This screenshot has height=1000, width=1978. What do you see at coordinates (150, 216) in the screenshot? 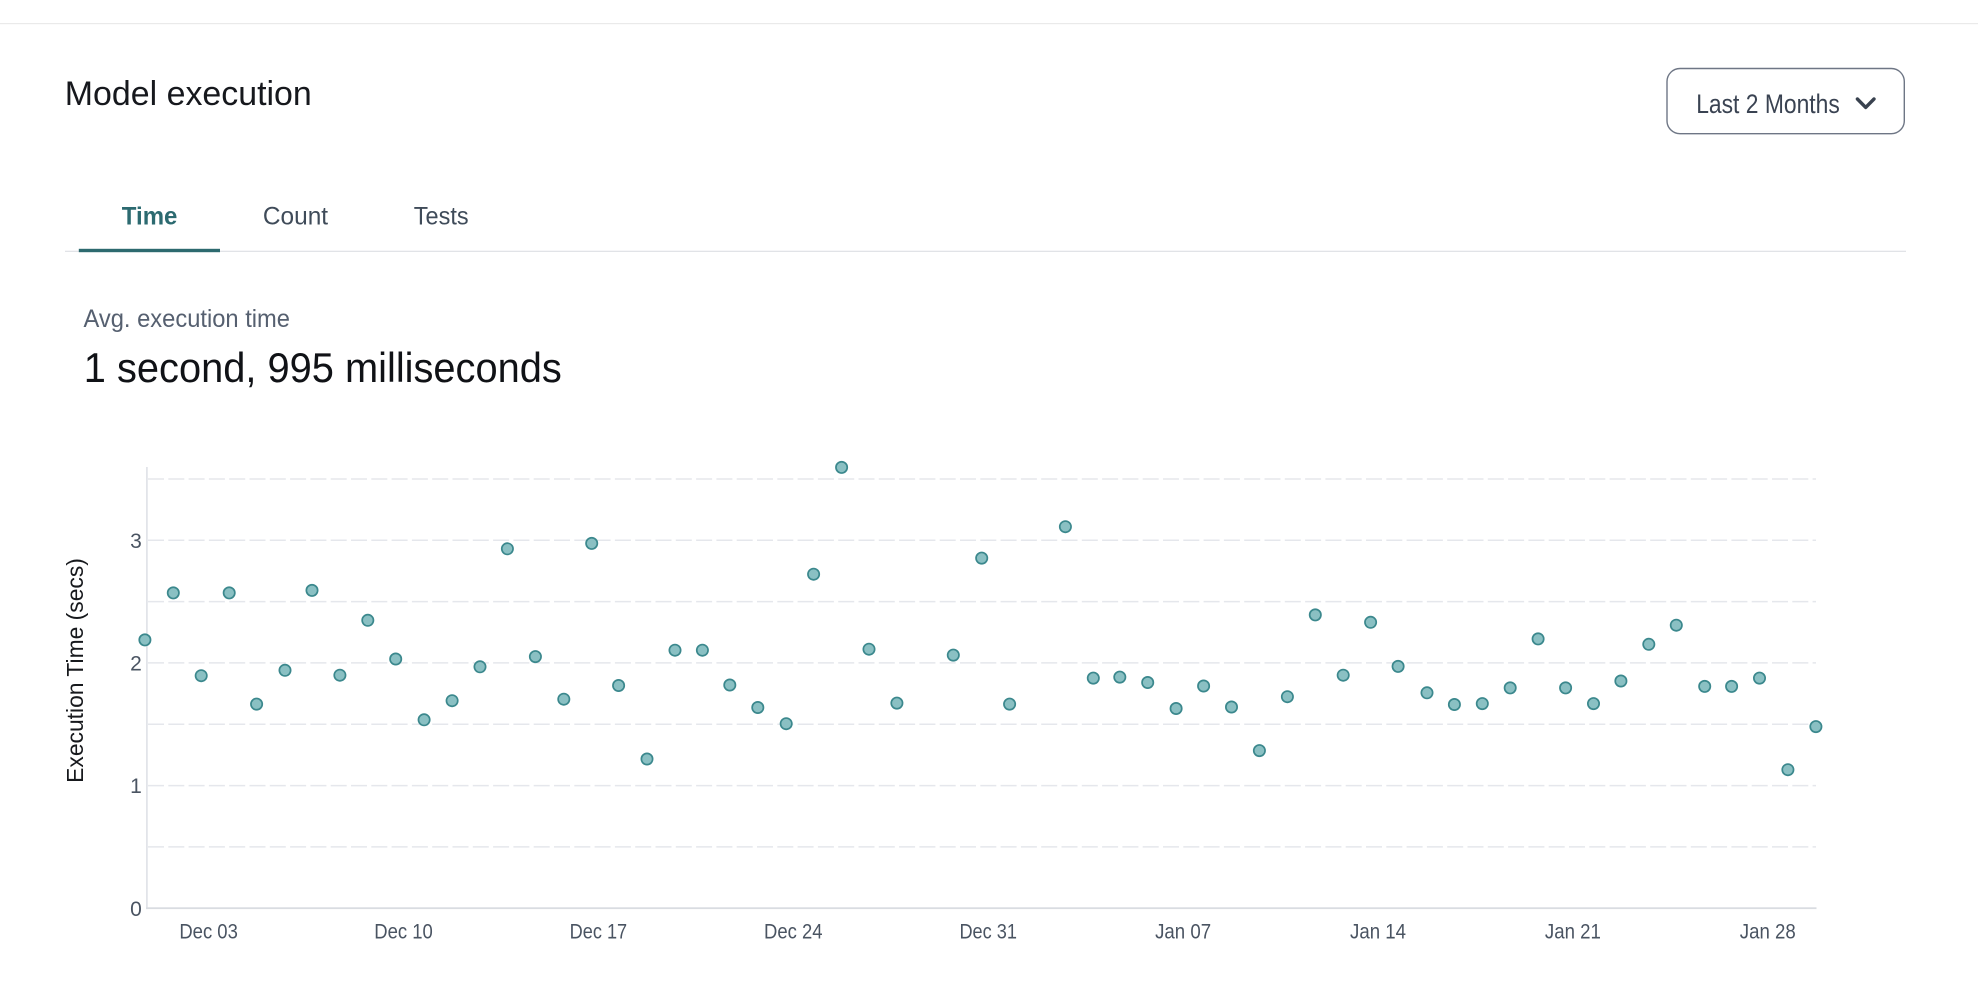
I see `svg-text: Time` at bounding box center [150, 216].